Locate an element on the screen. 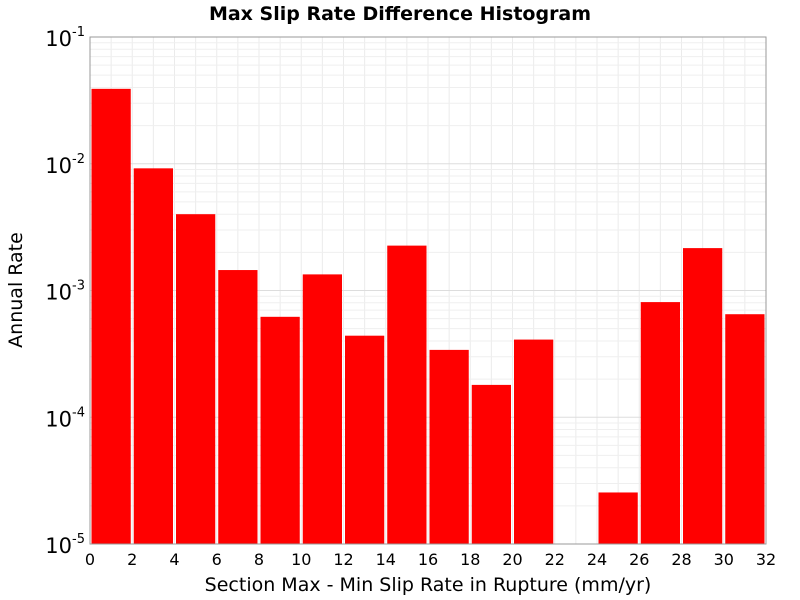 Image resolution: width=800 pixels, height=600 pixels. y-tick-label: 10 -4 is located at coordinates (65, 418).